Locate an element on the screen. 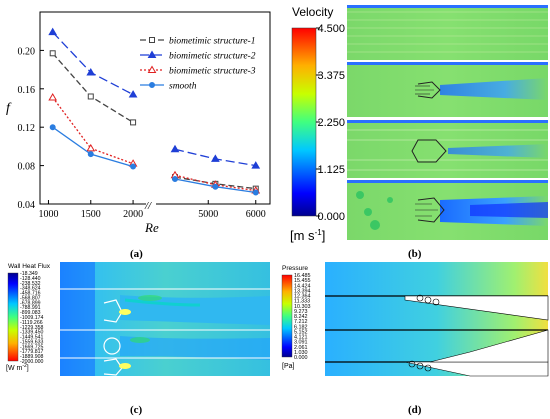  velocity-tick-label: 1.125 is located at coordinates (331, 170).